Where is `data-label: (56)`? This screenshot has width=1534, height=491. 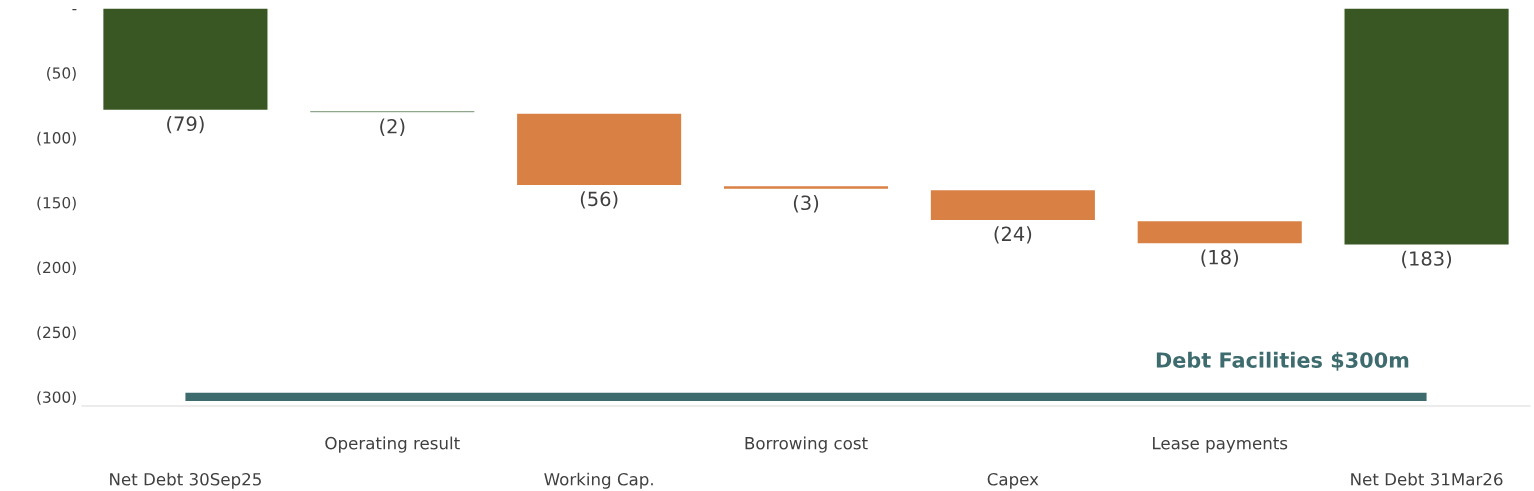
data-label: (56) is located at coordinates (599, 200).